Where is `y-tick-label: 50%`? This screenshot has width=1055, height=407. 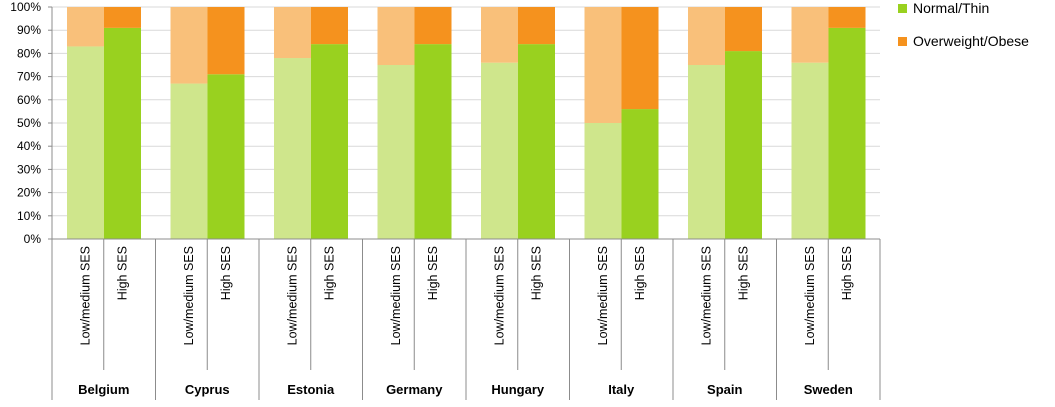
y-tick-label: 50% is located at coordinates (29, 123).